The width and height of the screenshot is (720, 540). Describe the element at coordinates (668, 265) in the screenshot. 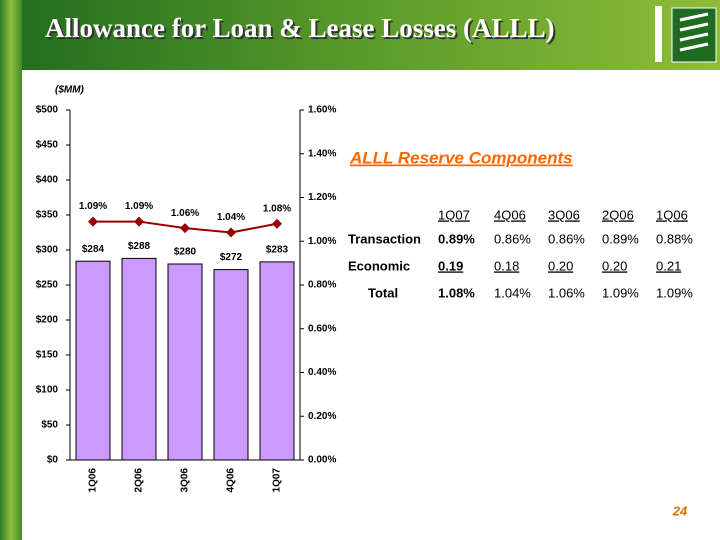

I see `table-cell: 0.21` at that location.